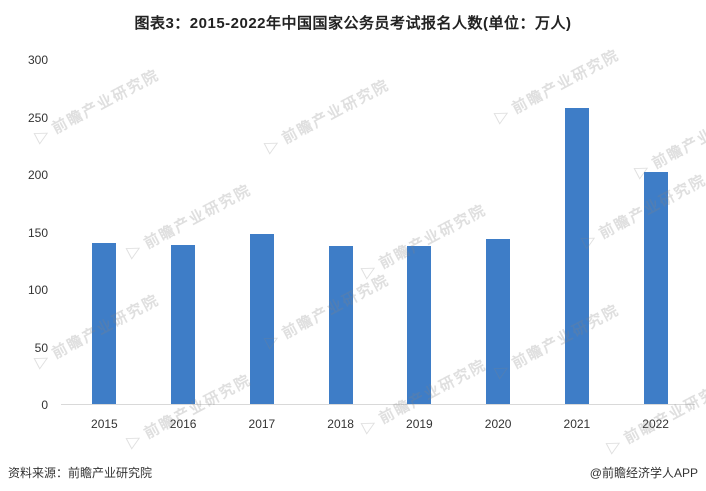 The image size is (706, 491). Describe the element at coordinates (41, 347) in the screenshot. I see `y-tick-label-50: 50` at that location.